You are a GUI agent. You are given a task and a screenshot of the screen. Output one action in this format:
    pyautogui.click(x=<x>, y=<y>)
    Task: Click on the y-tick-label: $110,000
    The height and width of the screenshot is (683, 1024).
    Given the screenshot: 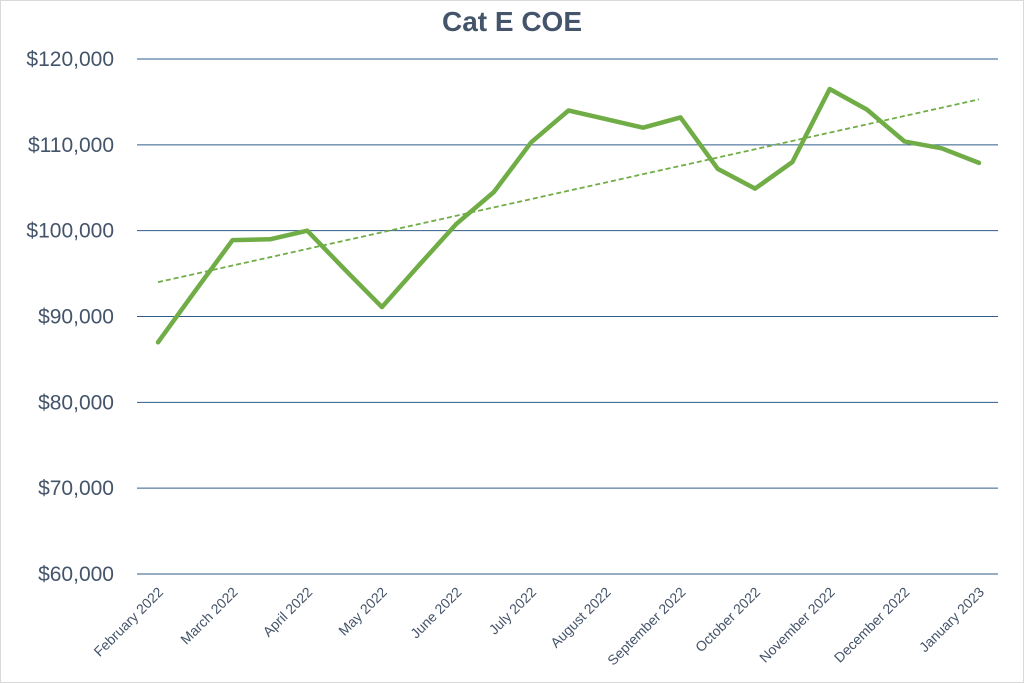 What is the action you would take?
    pyautogui.click(x=71, y=145)
    